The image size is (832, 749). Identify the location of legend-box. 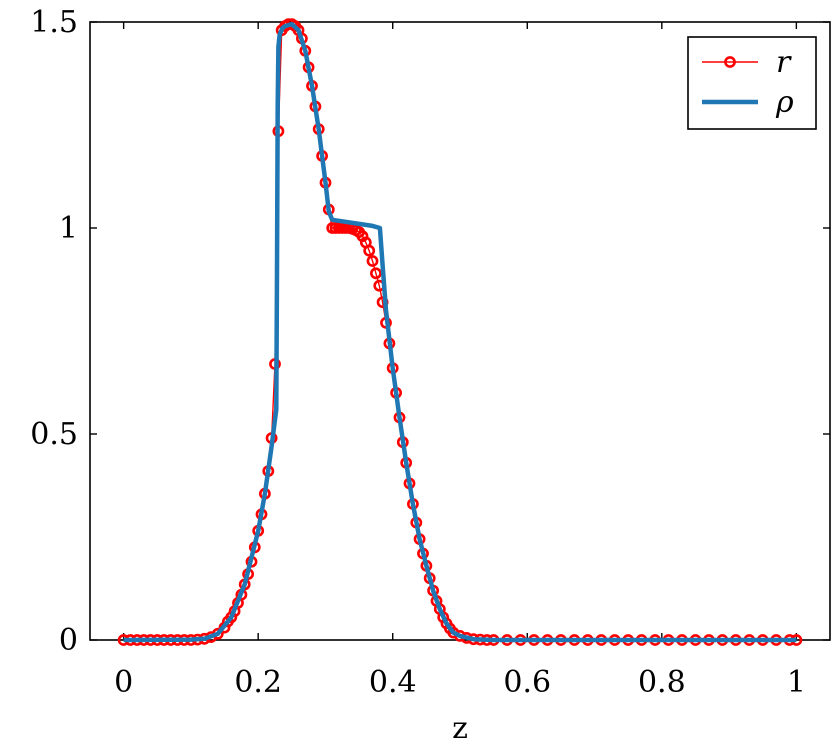
(752, 83).